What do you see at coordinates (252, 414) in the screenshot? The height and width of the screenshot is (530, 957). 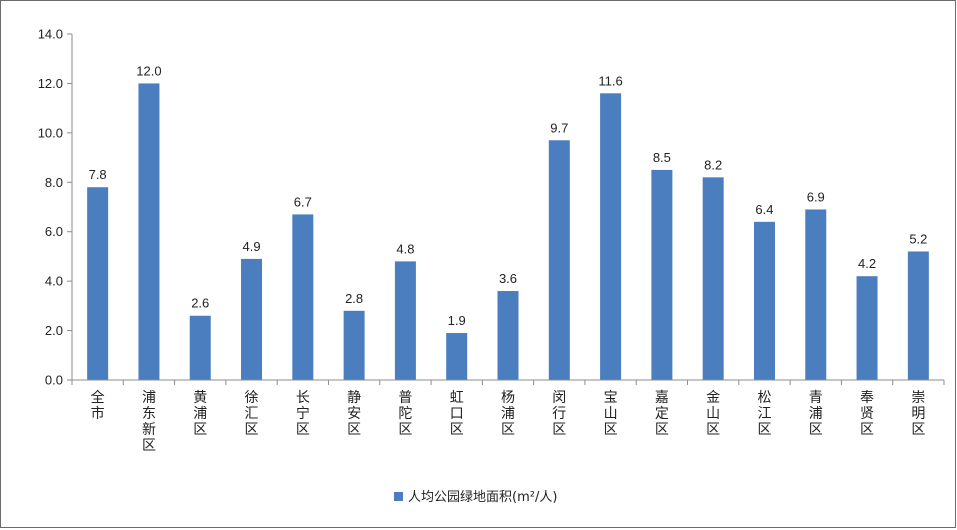 I see `category-label: 徐汇区` at bounding box center [252, 414].